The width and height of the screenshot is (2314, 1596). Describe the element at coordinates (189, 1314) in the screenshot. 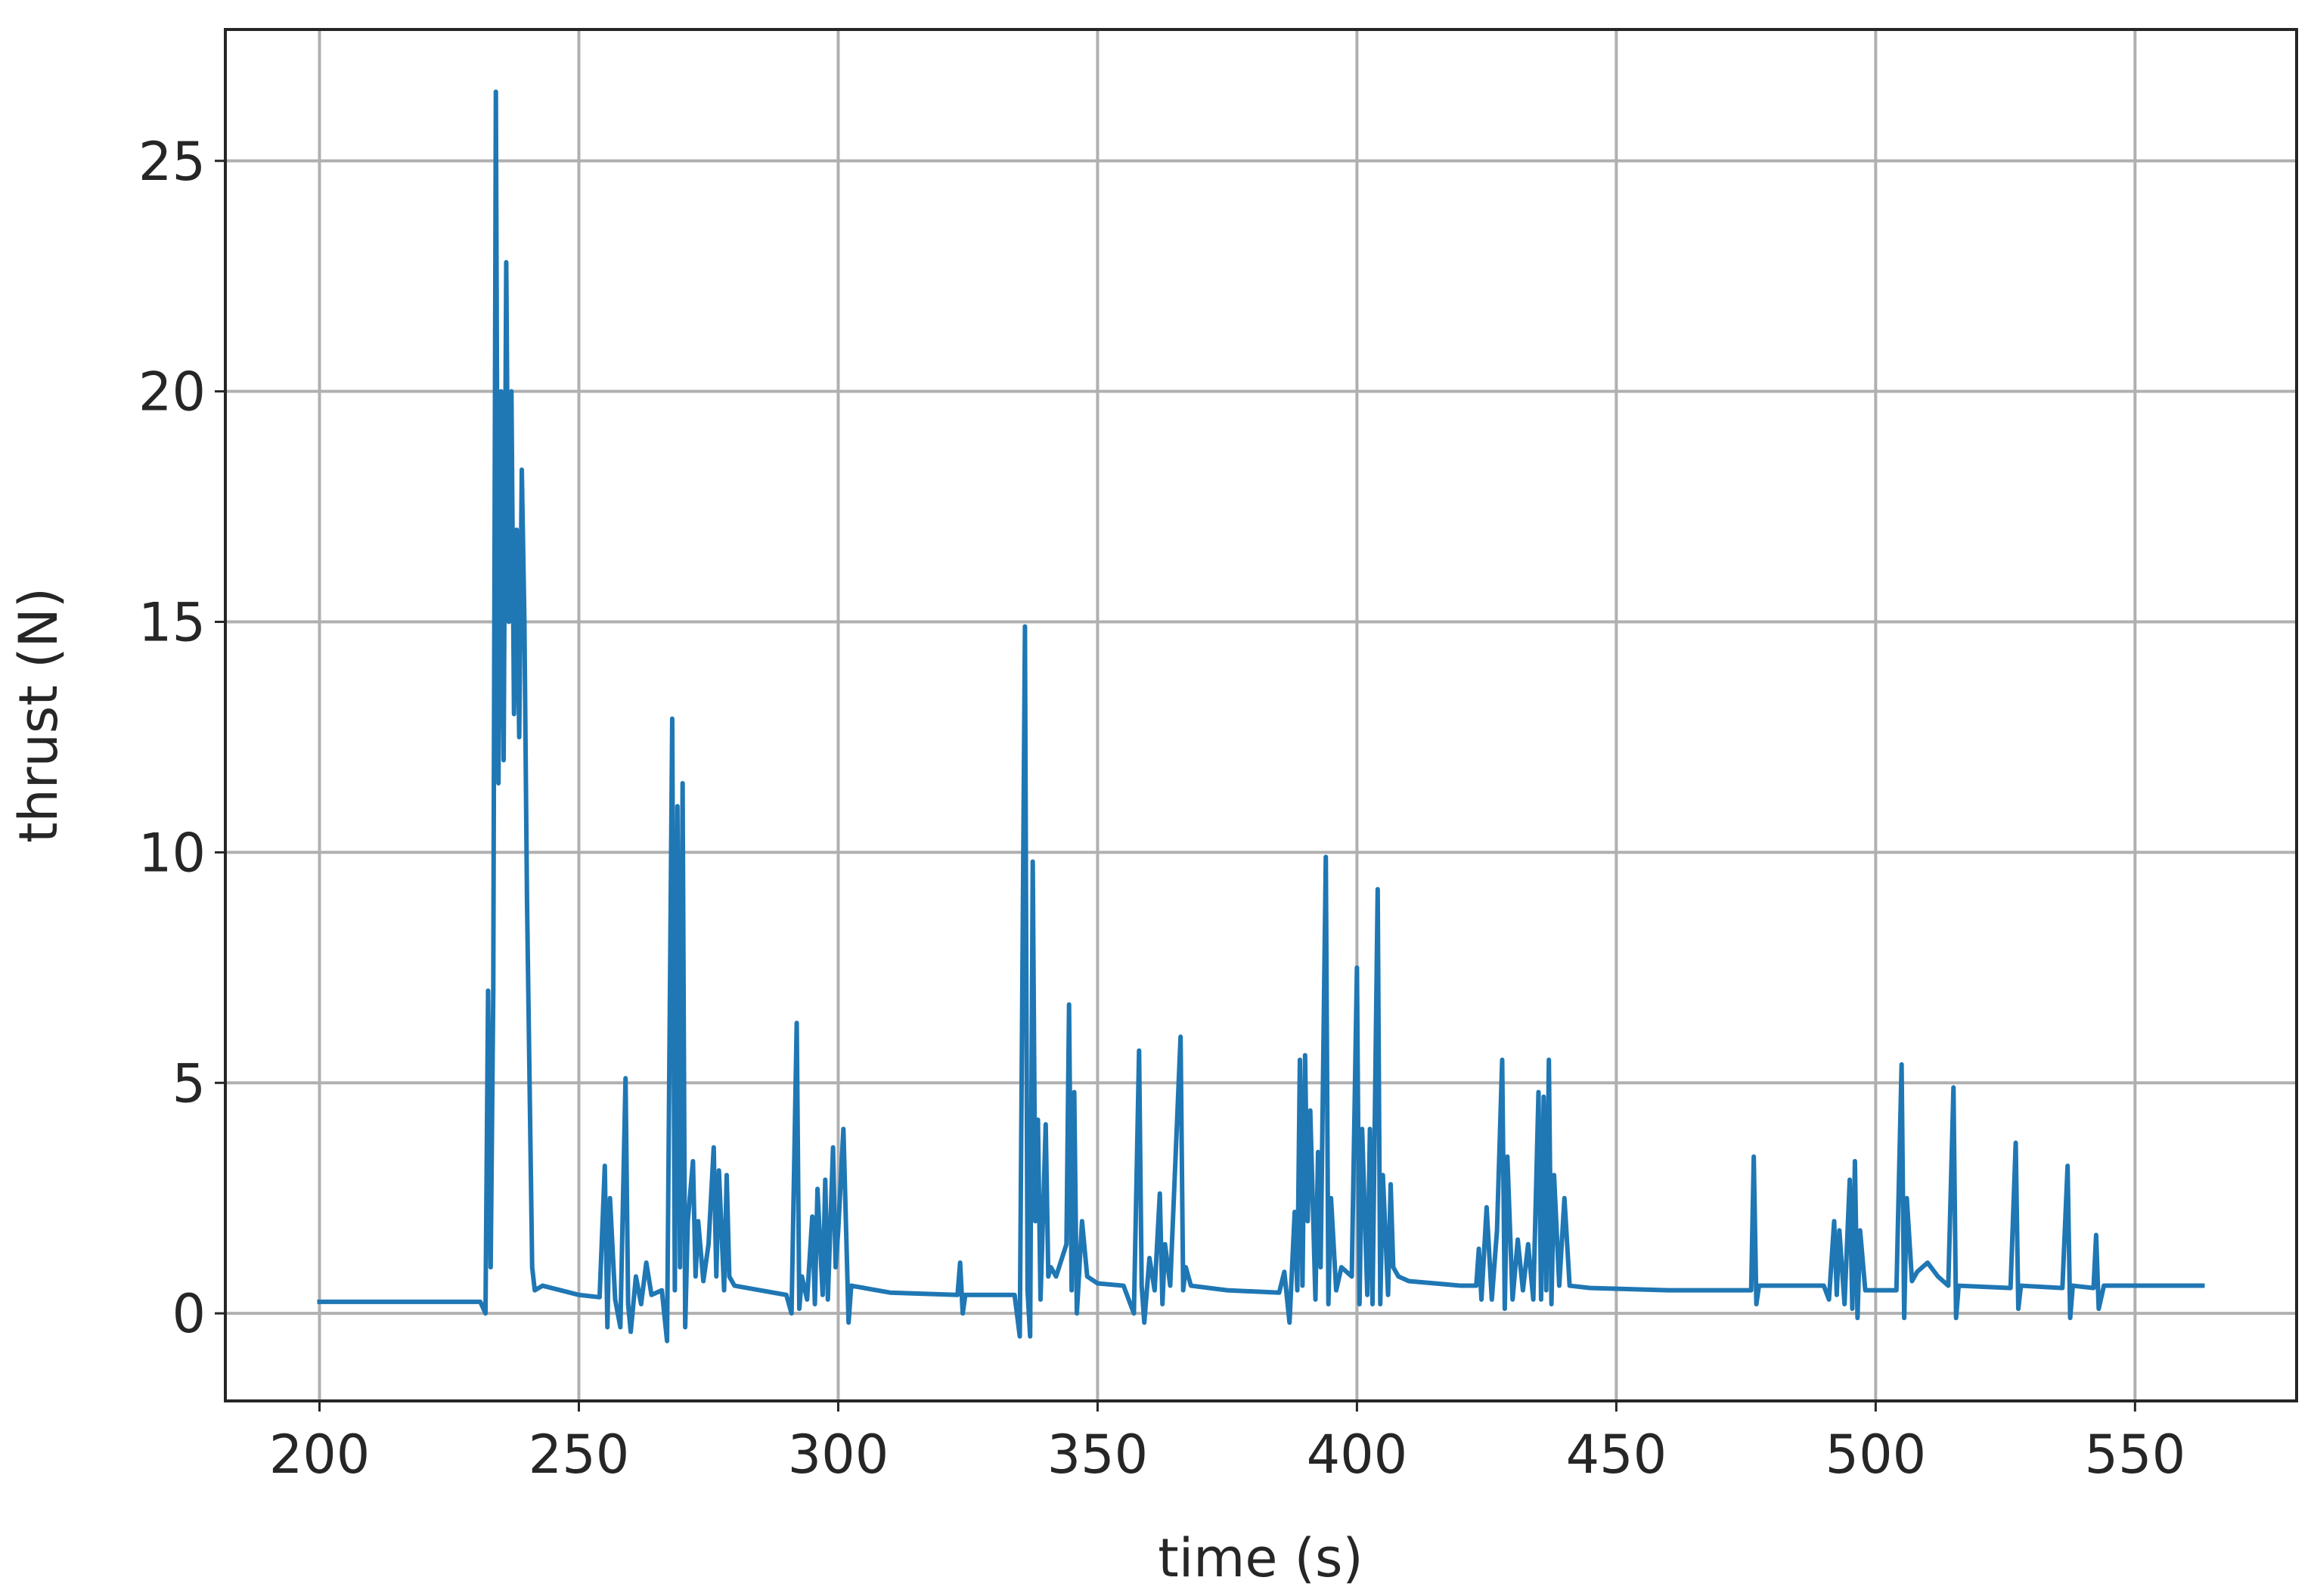

I see `y-tick-label: 0` at that location.